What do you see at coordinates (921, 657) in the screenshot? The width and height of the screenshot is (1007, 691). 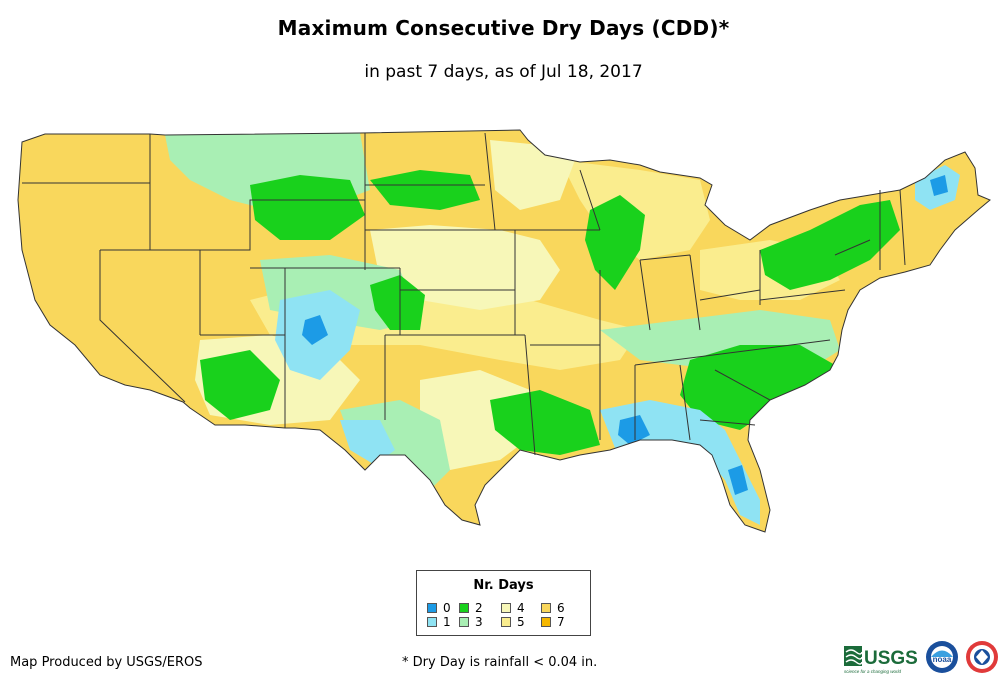 I see `agency-logos: USGS science for a changing world noaa` at bounding box center [921, 657].